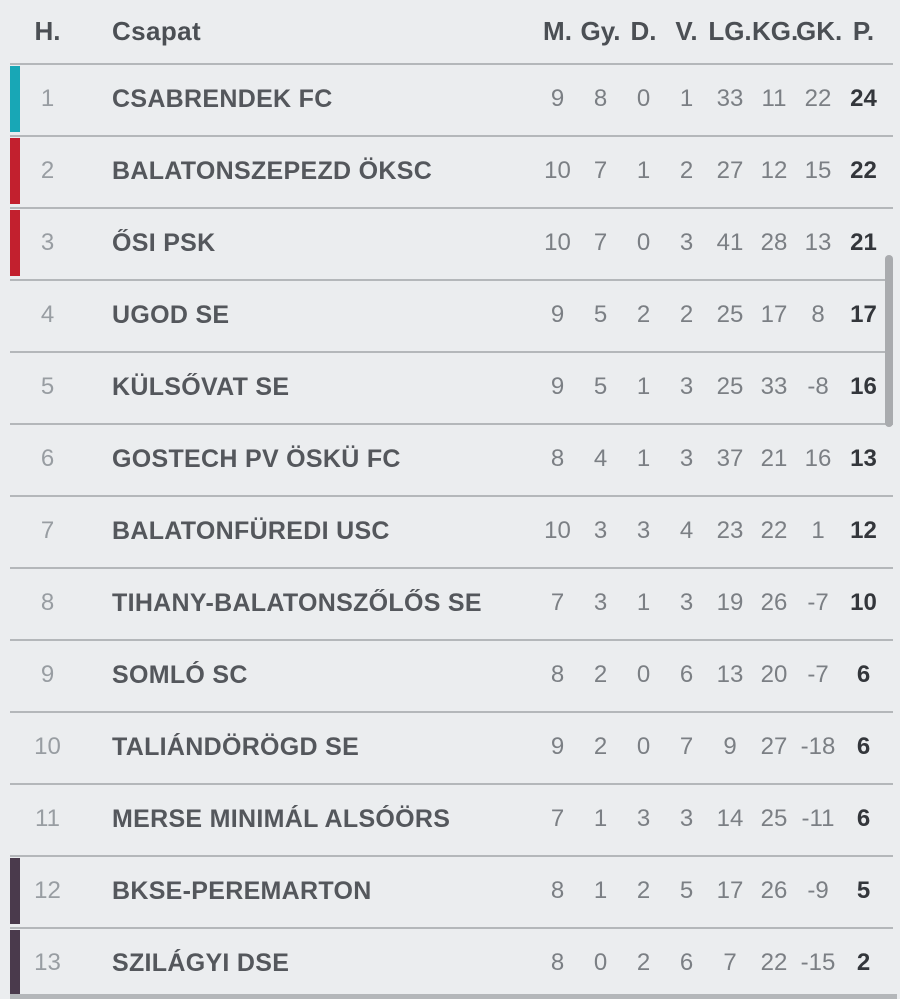  I want to click on goals-for-cell: 13, so click(730, 674).